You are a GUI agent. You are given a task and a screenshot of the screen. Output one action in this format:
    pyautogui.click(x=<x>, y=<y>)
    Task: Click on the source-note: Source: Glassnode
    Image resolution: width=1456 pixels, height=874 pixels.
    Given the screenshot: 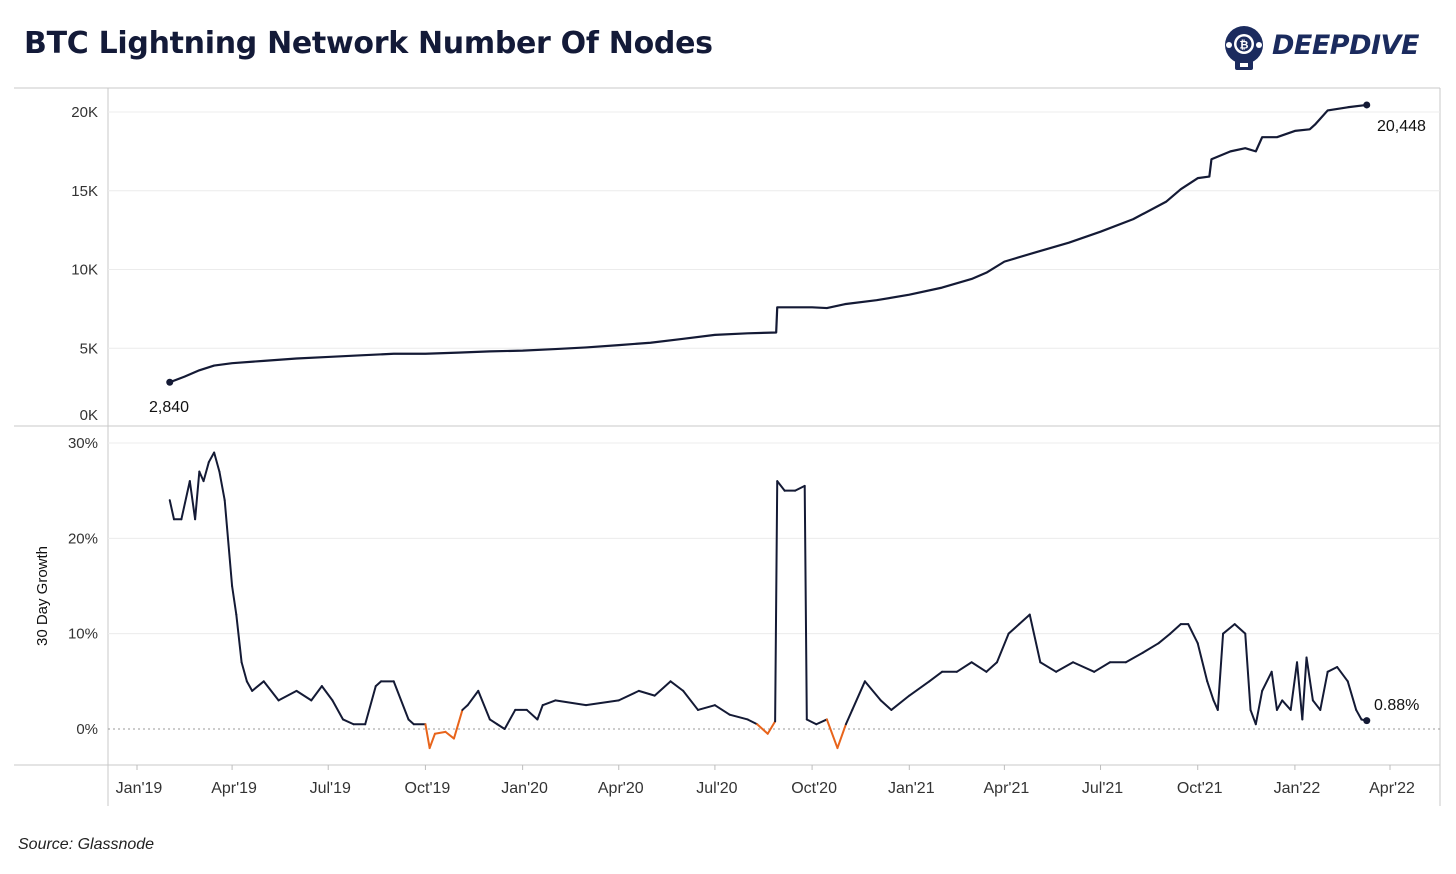 What is the action you would take?
    pyautogui.click(x=86, y=844)
    